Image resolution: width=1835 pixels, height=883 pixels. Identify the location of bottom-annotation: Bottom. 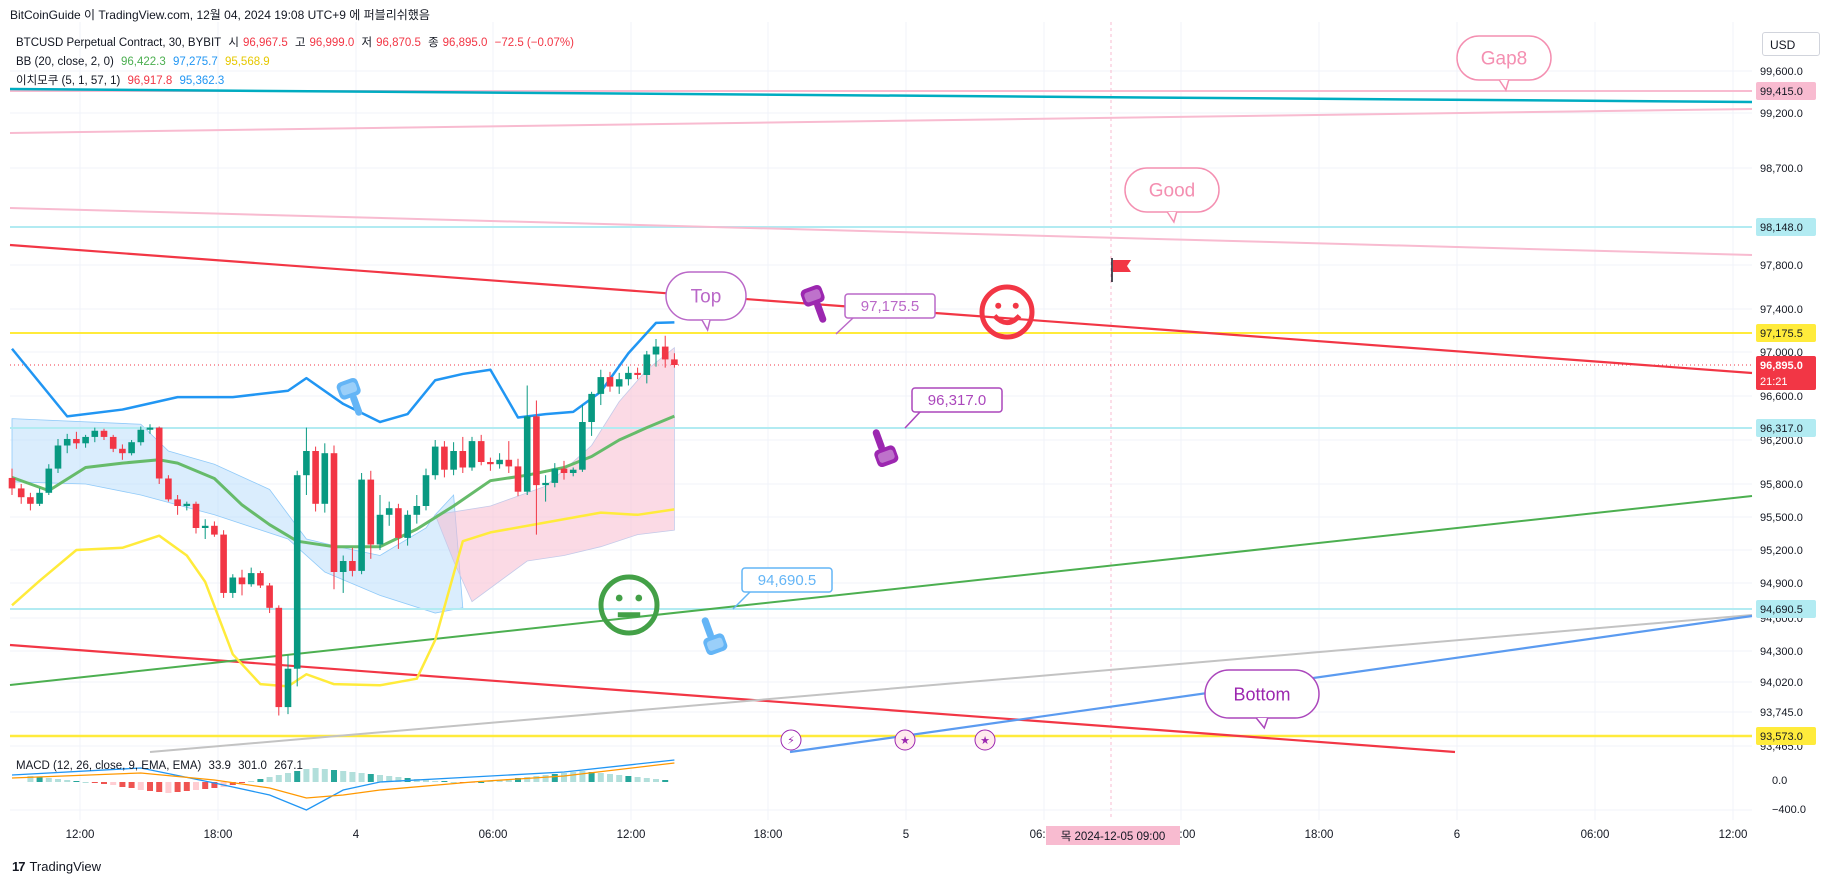
(1262, 699).